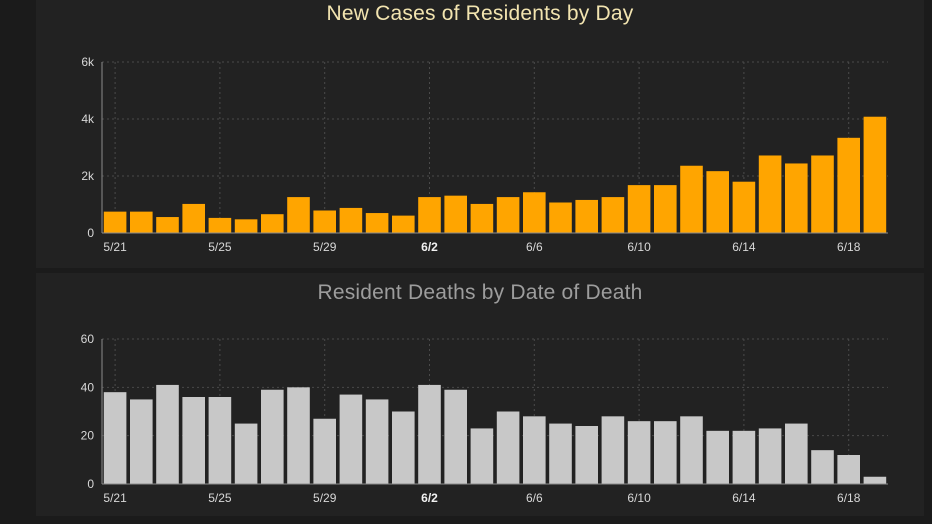  What do you see at coordinates (220, 498) in the screenshot?
I see `deaths-x-tick-label: 5/25` at bounding box center [220, 498].